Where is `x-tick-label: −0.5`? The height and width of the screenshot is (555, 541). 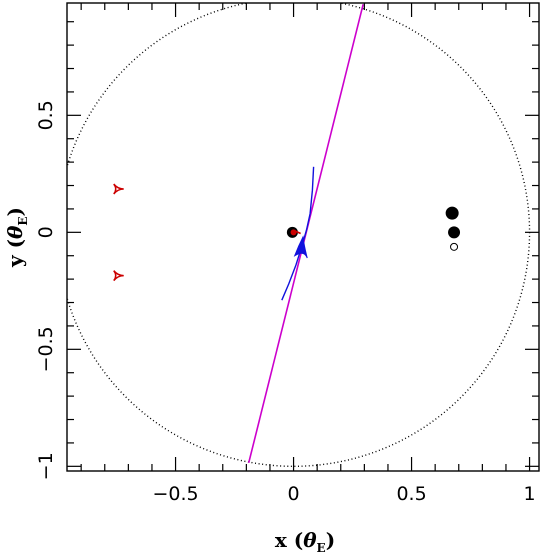 x-tick-label: −0.5 is located at coordinates (175, 494).